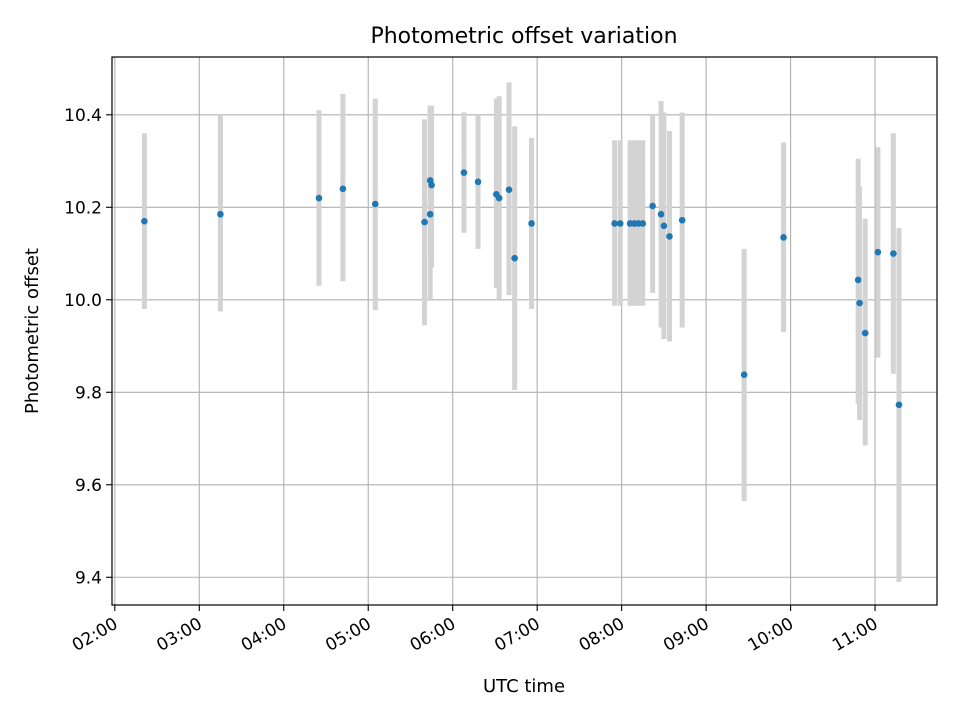 The height and width of the screenshot is (720, 960). I want to click on y-tick-label: 10.4, so click(83, 116).